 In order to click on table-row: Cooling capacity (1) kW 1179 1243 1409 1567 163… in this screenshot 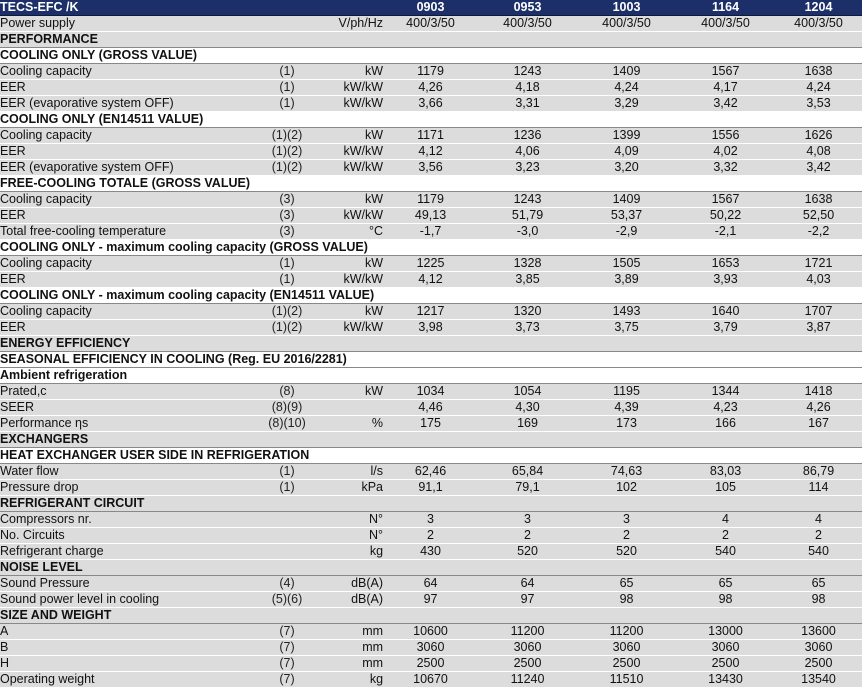, I will do `click(431, 71)`.